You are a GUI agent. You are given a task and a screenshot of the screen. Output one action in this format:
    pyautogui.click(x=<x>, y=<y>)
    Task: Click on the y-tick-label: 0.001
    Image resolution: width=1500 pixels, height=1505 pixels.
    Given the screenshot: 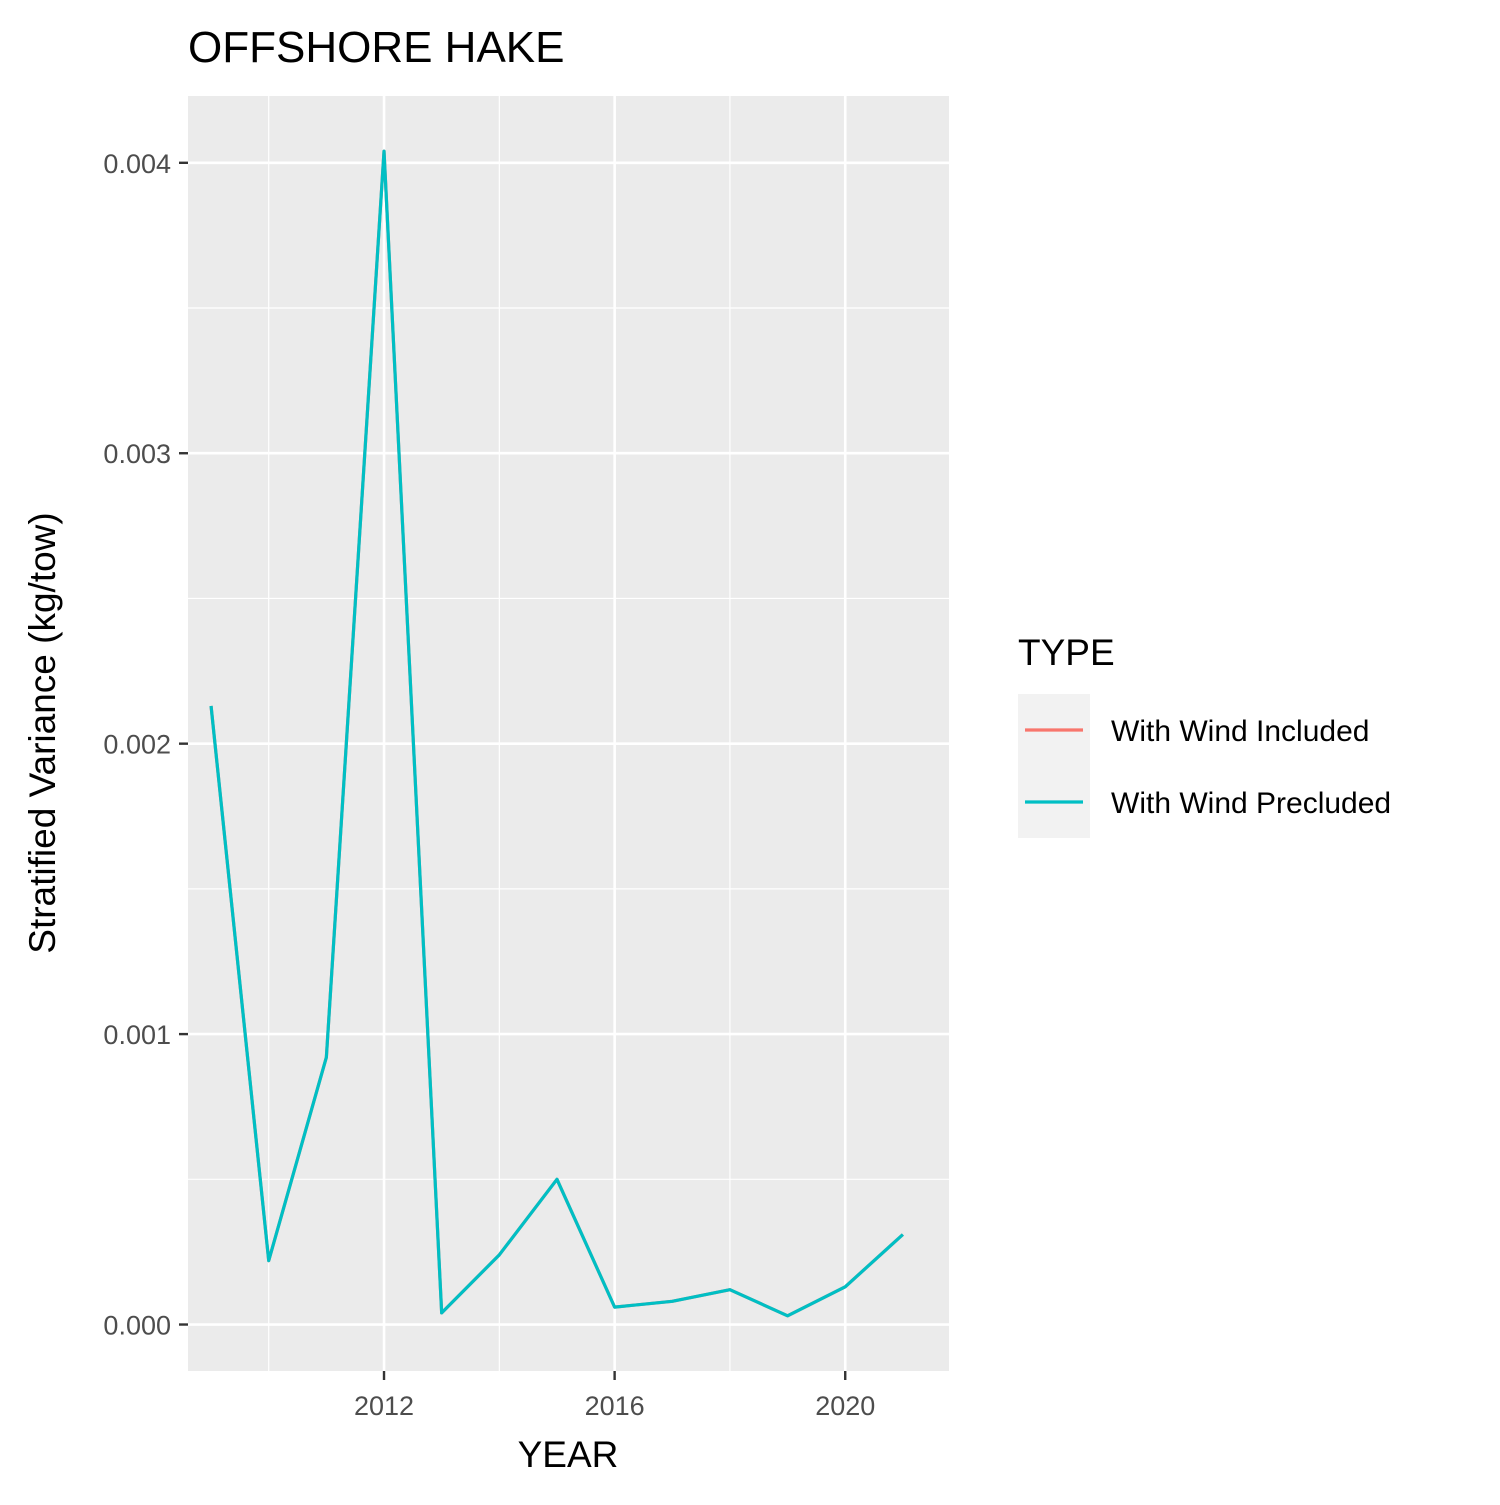 What is the action you would take?
    pyautogui.click(x=137, y=1035)
    